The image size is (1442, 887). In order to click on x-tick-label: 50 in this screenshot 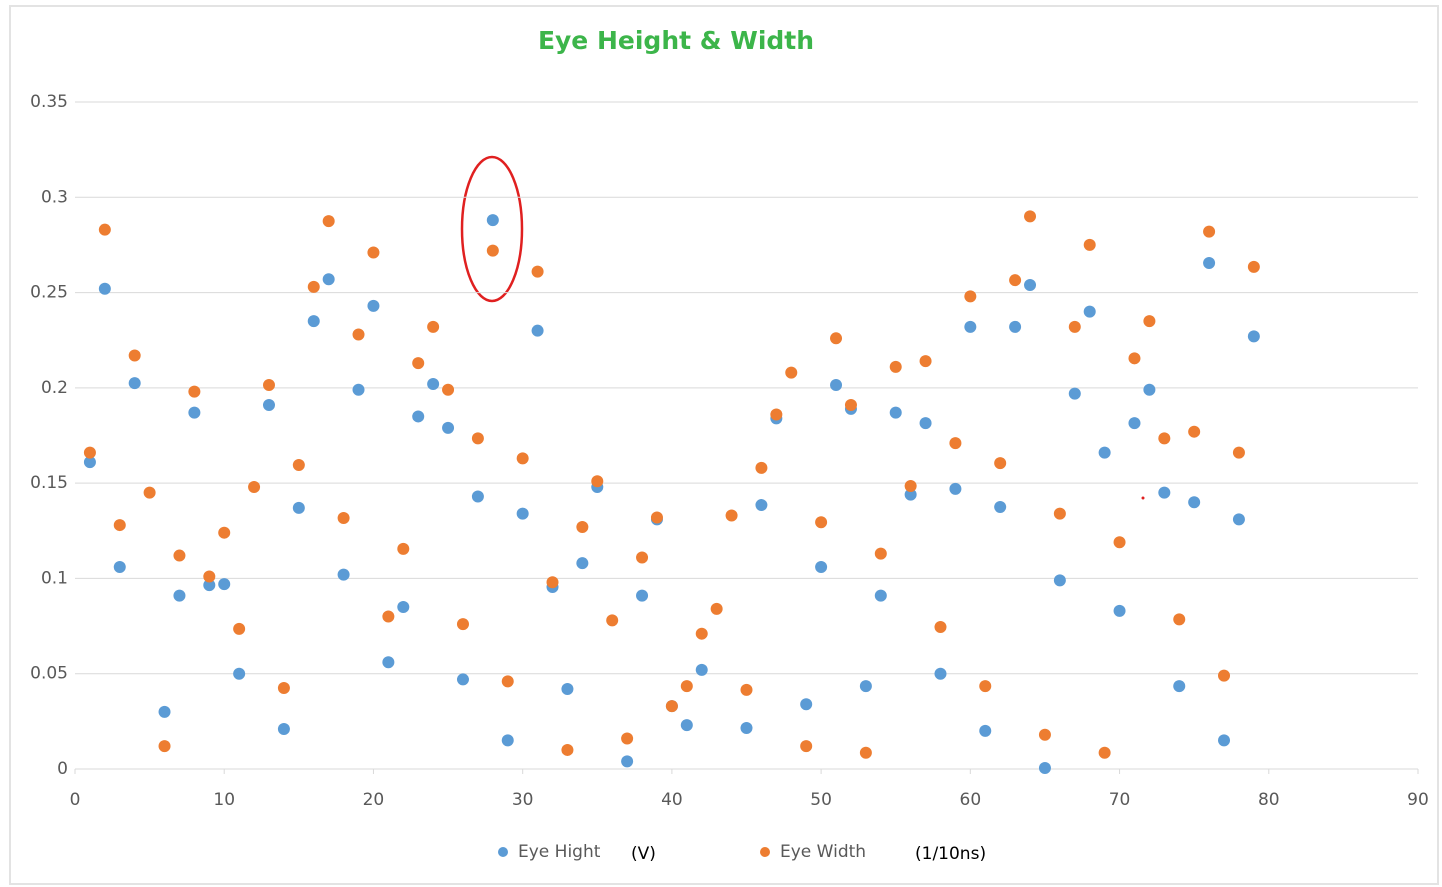, I will do `click(821, 800)`.